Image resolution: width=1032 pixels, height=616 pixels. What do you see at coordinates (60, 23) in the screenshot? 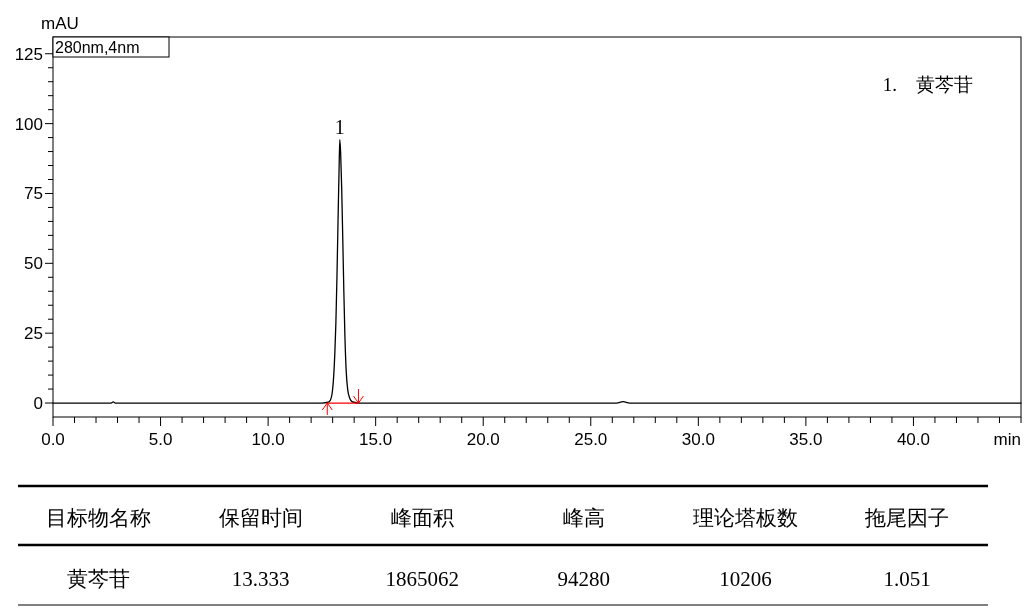
I see `y-axis-title: mAU` at bounding box center [60, 23].